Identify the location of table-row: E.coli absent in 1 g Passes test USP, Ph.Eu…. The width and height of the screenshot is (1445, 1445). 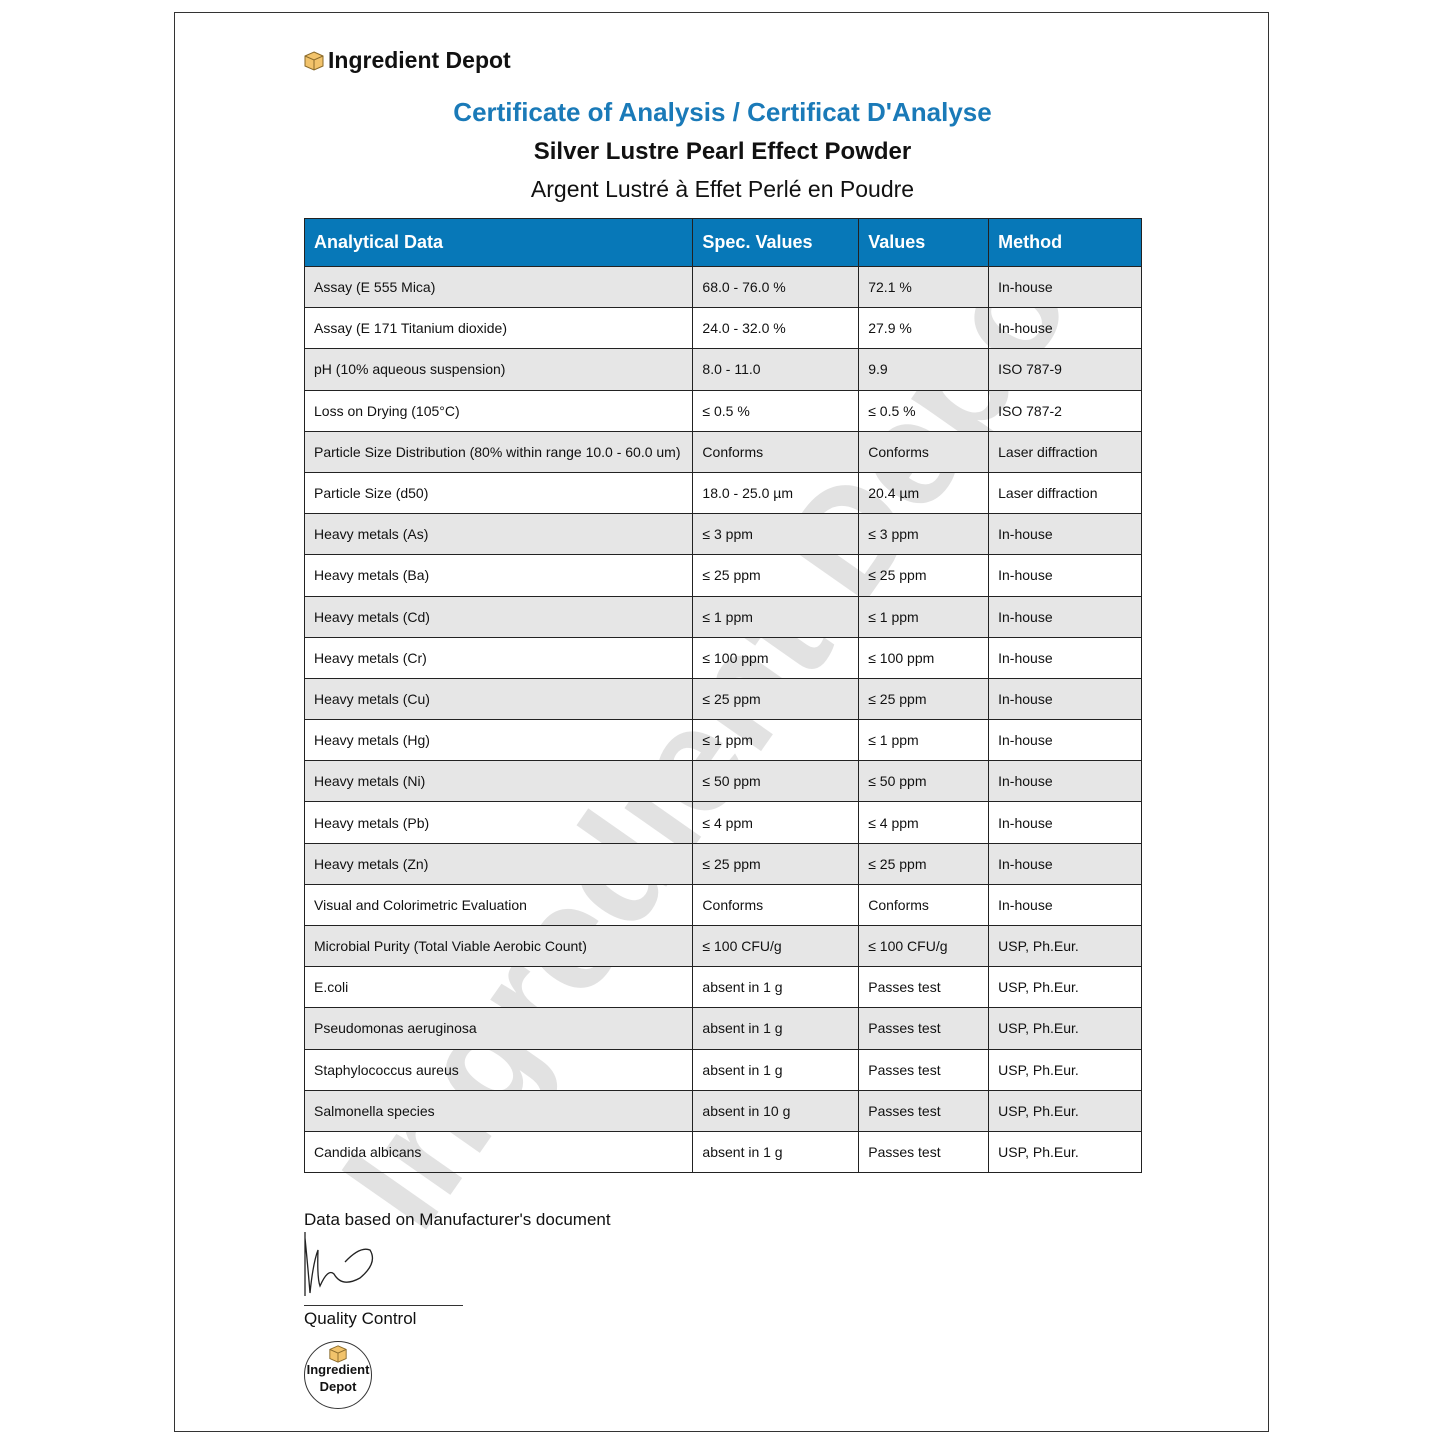
(722, 987).